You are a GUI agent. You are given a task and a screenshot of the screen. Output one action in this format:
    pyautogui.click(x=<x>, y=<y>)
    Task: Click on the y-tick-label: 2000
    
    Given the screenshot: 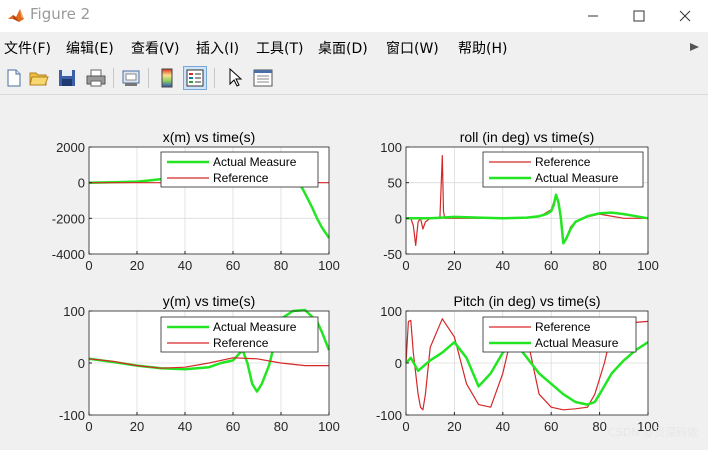 What is the action you would take?
    pyautogui.click(x=70, y=147)
    